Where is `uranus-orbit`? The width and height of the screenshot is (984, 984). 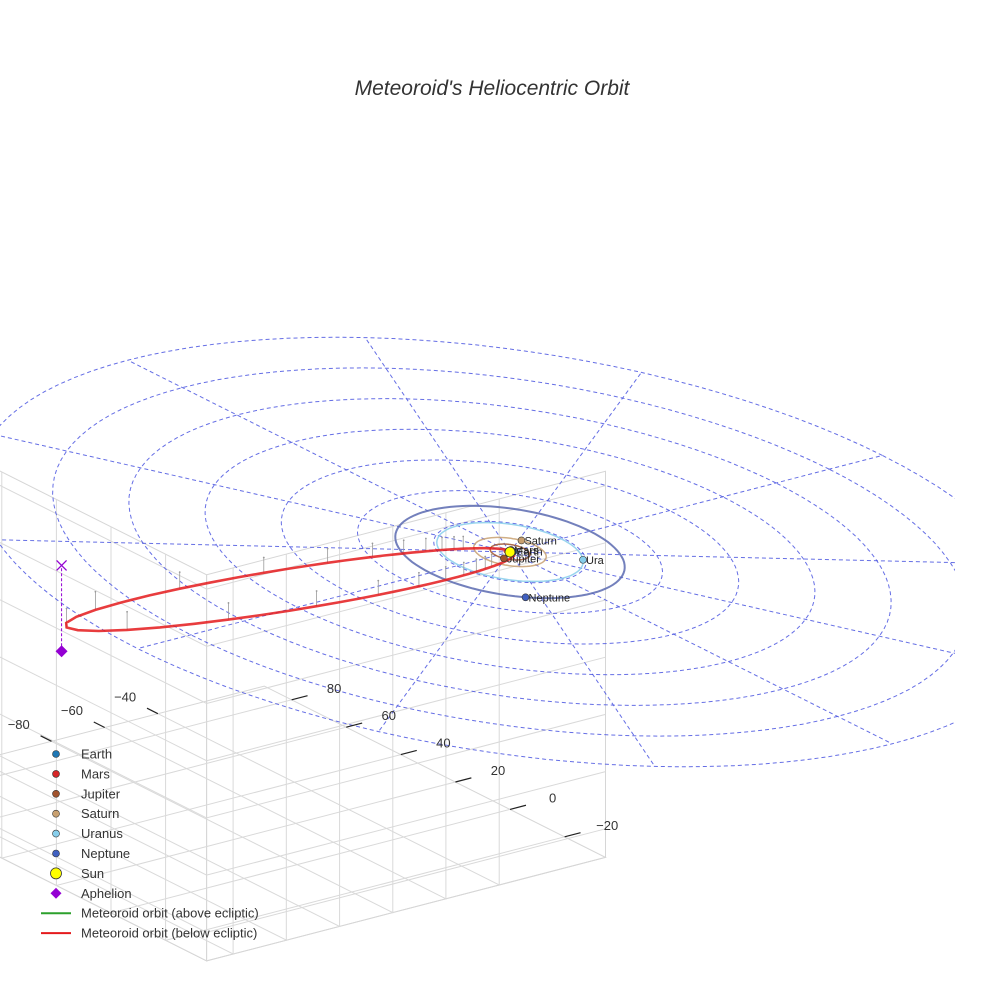 uranus-orbit is located at coordinates (510, 552).